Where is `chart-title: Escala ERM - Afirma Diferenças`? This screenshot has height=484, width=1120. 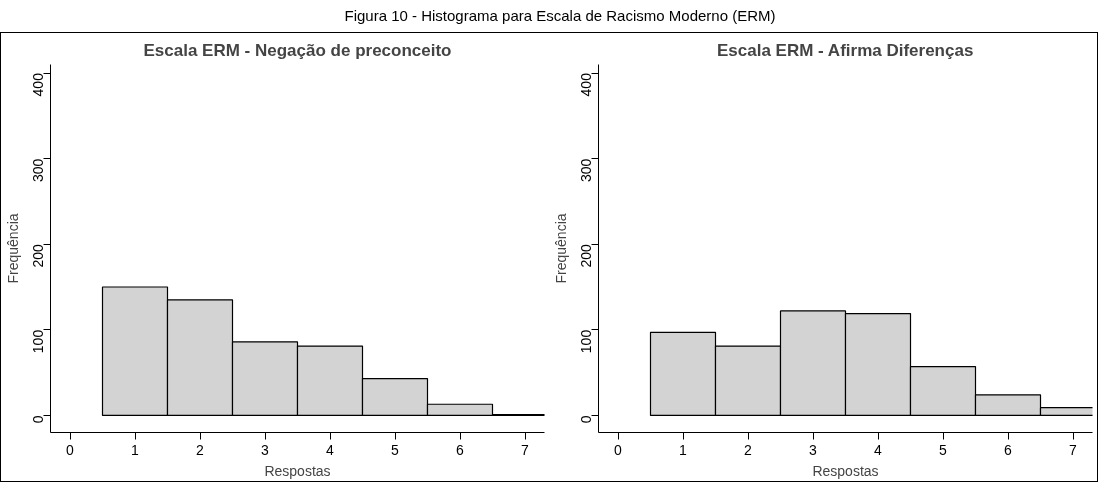
chart-title: Escala ERM - Afirma Diferenças is located at coordinates (845, 50).